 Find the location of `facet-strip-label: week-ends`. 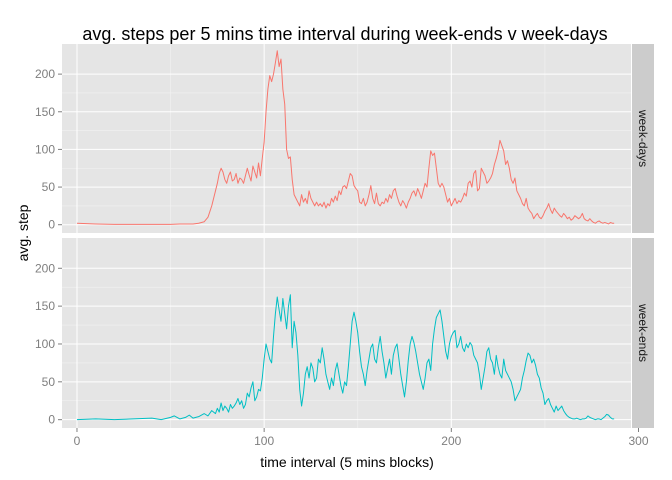

facet-strip-label: week-ends is located at coordinates (643, 332).